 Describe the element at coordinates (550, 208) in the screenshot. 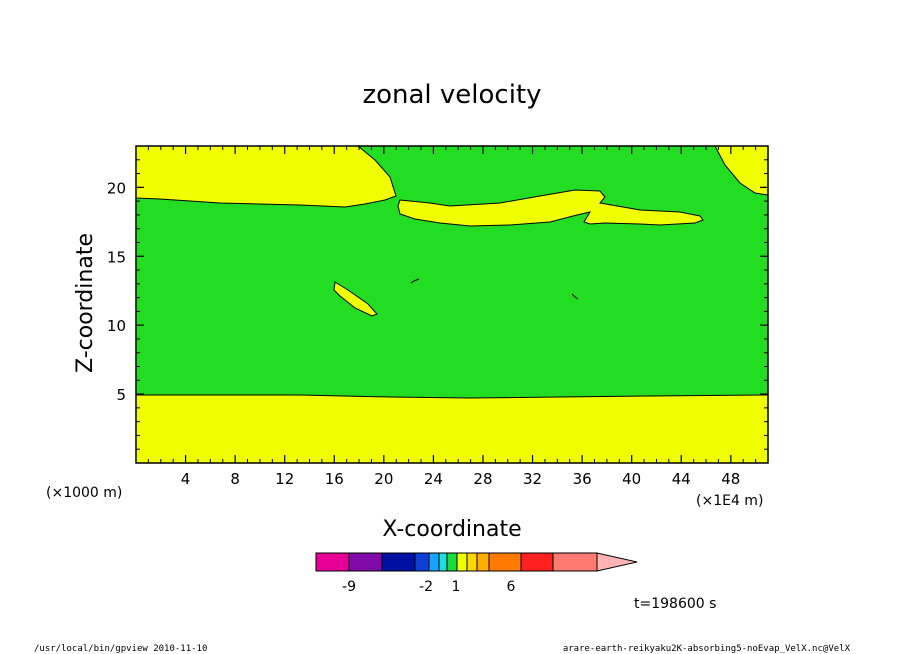

I see `tongue-region` at that location.